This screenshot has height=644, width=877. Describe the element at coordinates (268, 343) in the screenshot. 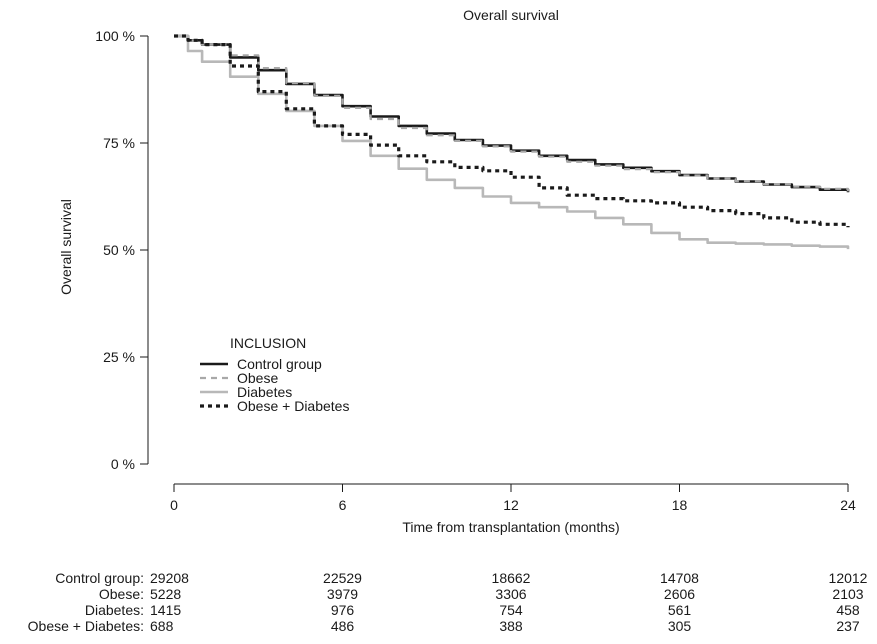

I see `legend-title: INCLUSION` at that location.